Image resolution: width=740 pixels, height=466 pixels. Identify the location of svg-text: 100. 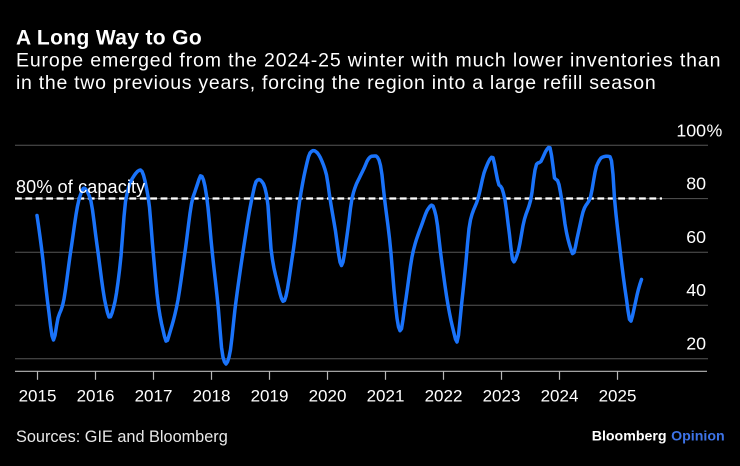
(691, 131).